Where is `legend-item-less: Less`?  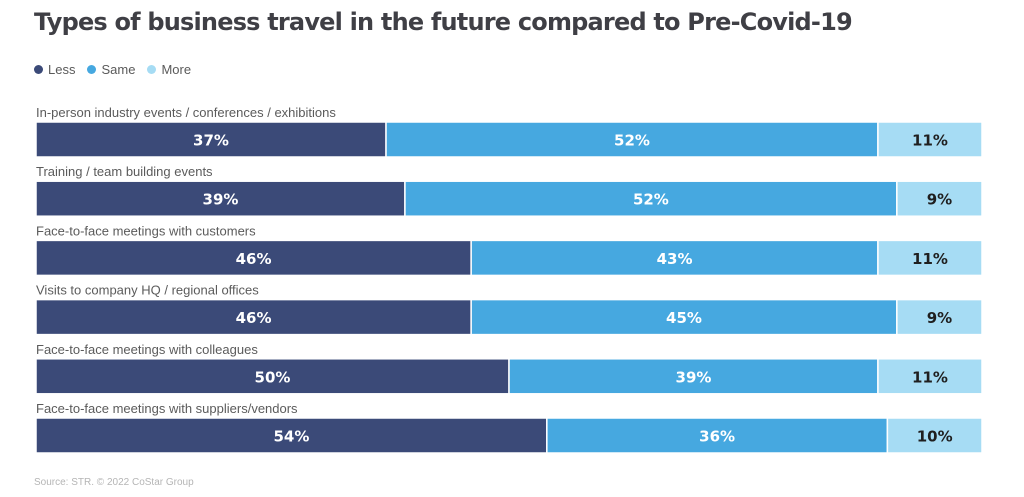 legend-item-less: Less is located at coordinates (54, 69).